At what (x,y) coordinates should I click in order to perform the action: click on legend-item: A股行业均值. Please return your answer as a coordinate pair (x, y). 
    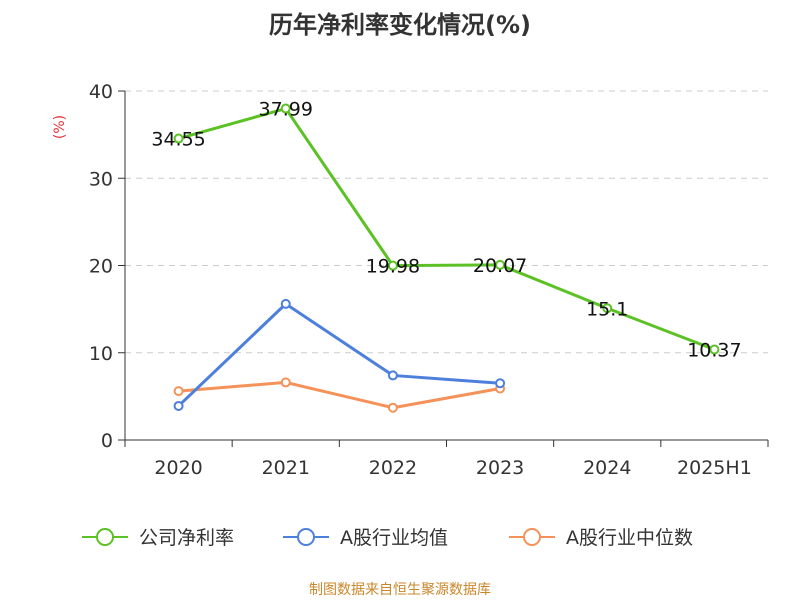
    Looking at the image, I should click on (365, 538).